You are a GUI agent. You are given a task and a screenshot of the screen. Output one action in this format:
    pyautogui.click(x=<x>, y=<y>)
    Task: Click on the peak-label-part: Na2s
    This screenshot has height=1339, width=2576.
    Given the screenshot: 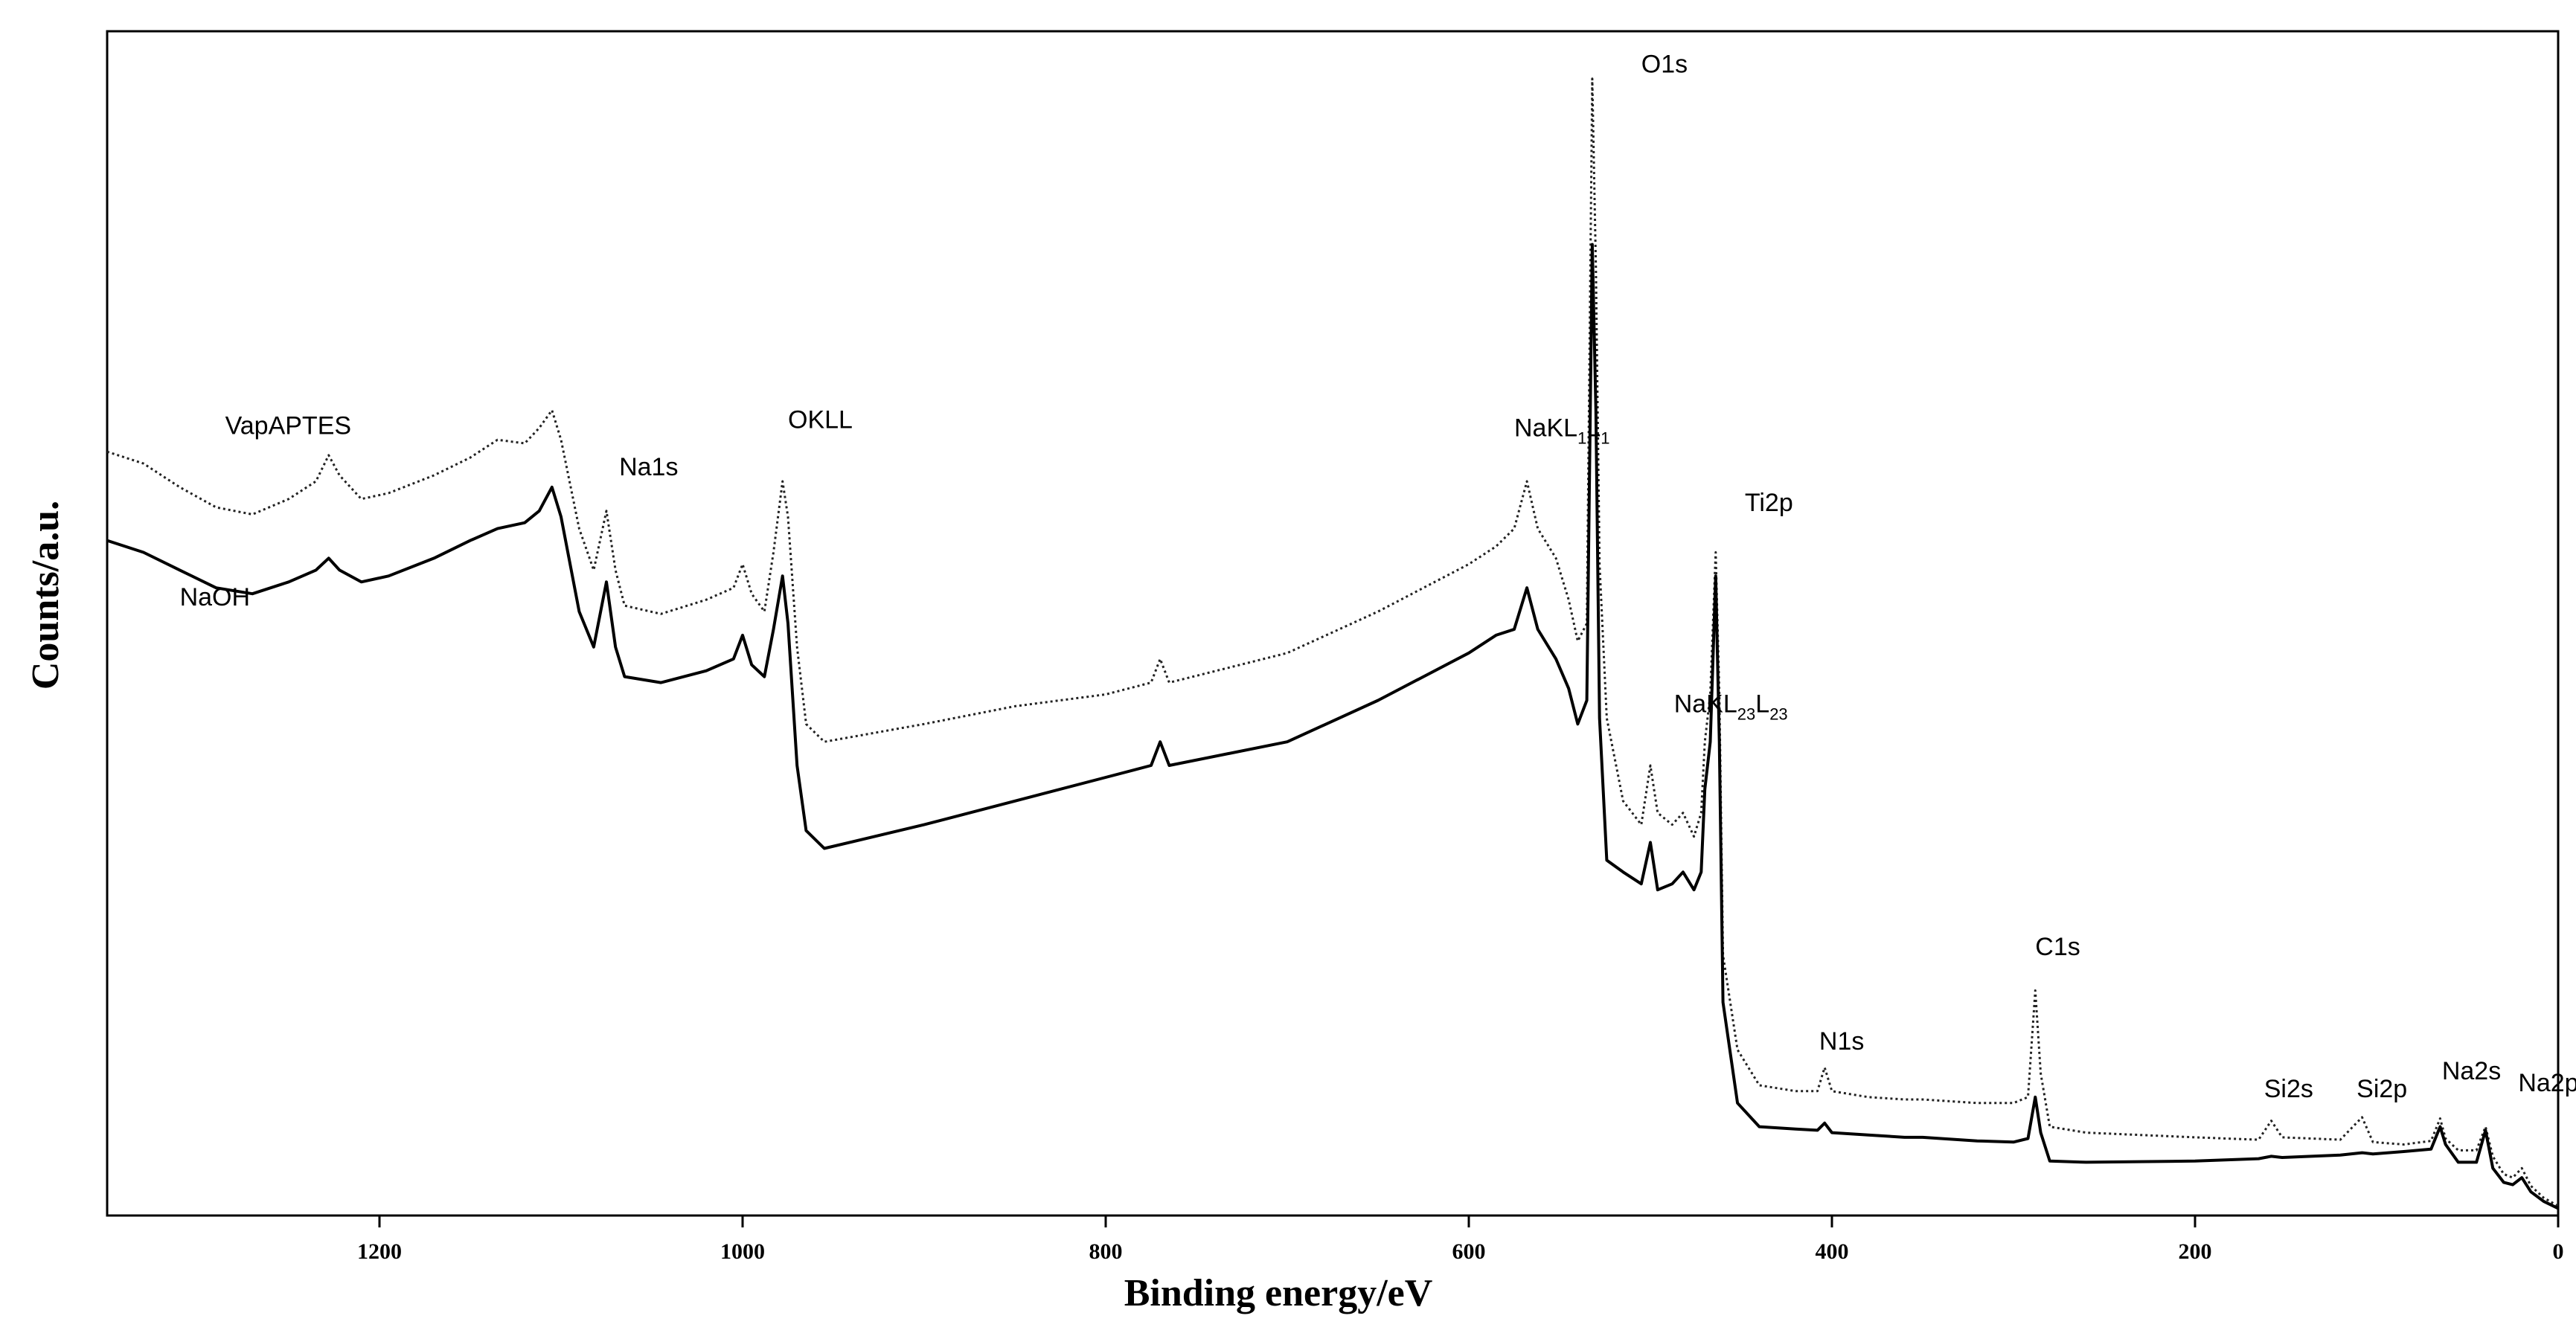 What is the action you would take?
    pyautogui.click(x=2471, y=1071)
    